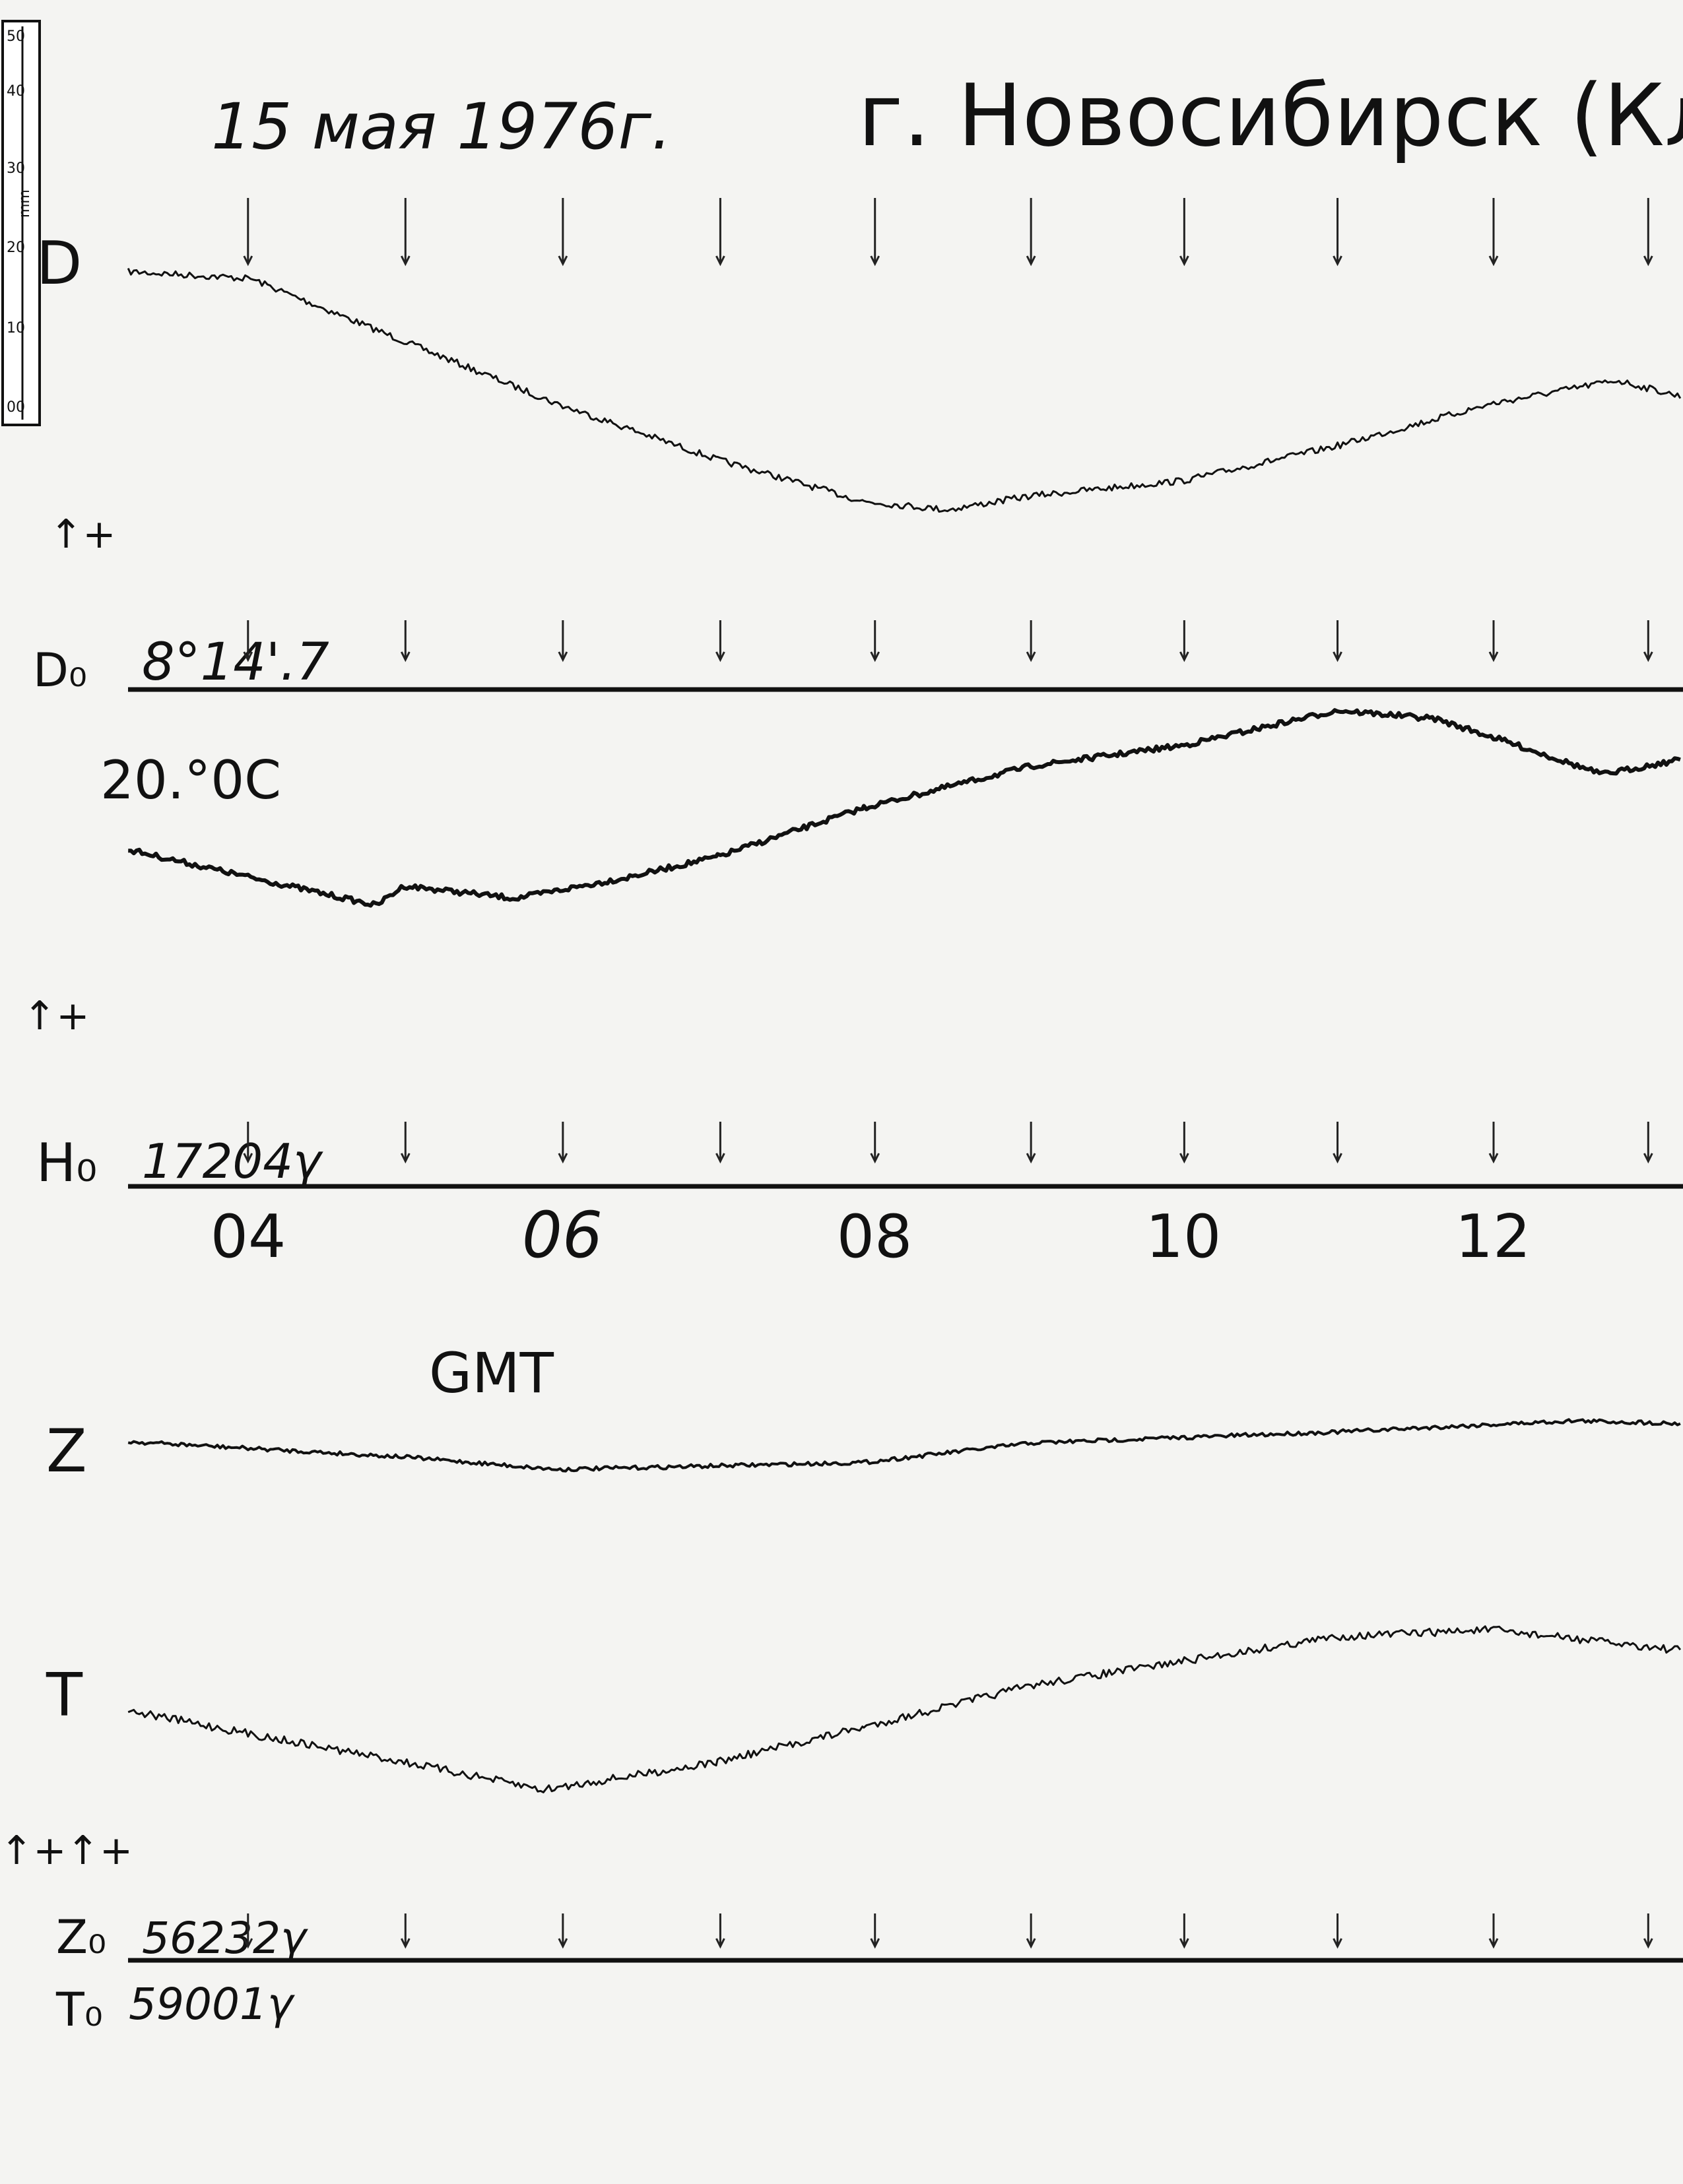 The width and height of the screenshot is (1683, 2184). I want to click on trace-label: Z, so click(66, 1451).